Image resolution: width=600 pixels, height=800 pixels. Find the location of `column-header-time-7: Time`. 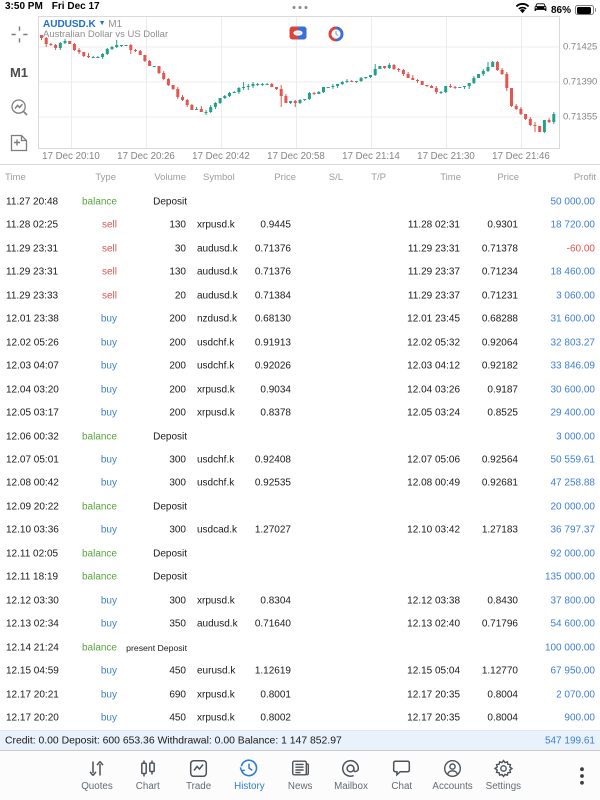

column-header-time-7: Time is located at coordinates (450, 177).